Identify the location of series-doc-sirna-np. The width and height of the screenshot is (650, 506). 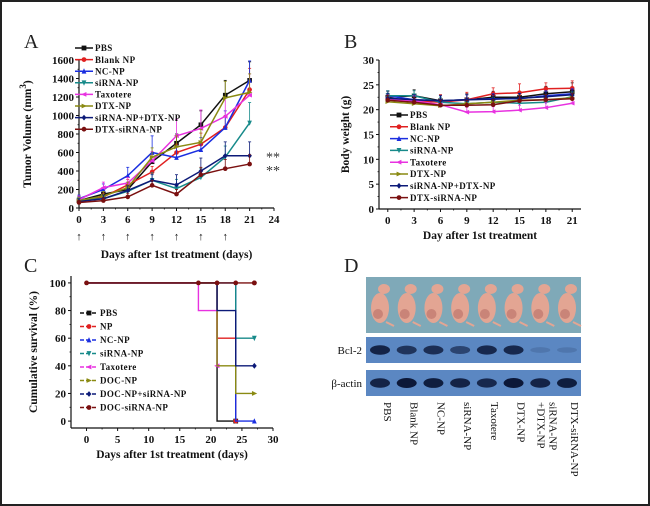
(170, 283).